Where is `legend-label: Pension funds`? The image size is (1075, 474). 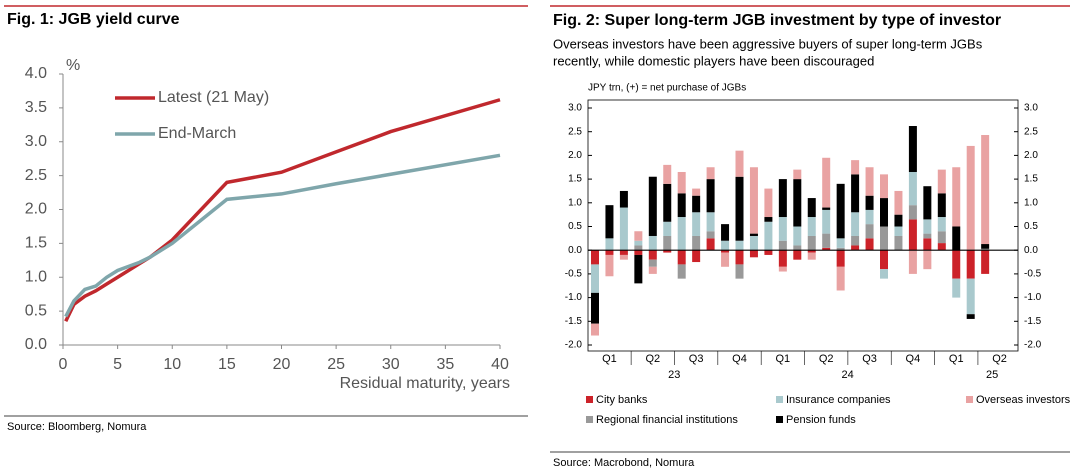 legend-label: Pension funds is located at coordinates (821, 420).